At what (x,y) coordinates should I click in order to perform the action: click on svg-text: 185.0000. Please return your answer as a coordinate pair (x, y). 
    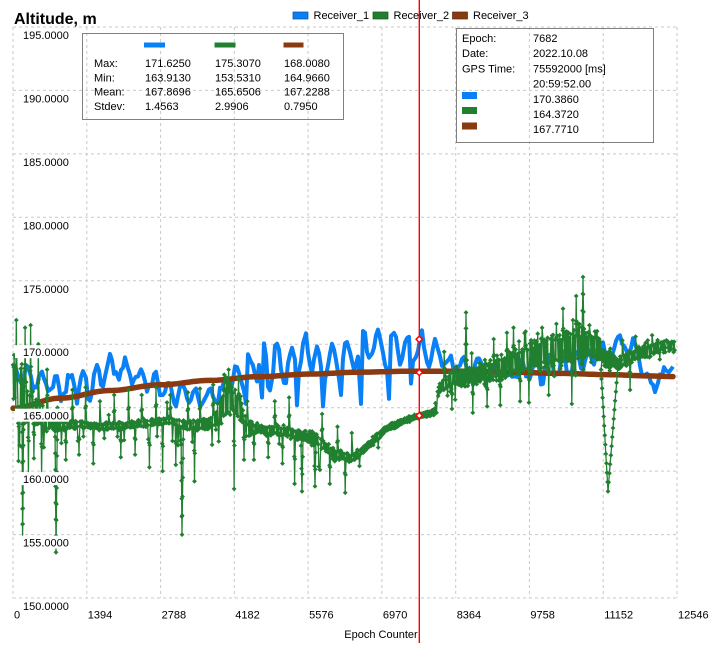
    Looking at the image, I should click on (46, 163).